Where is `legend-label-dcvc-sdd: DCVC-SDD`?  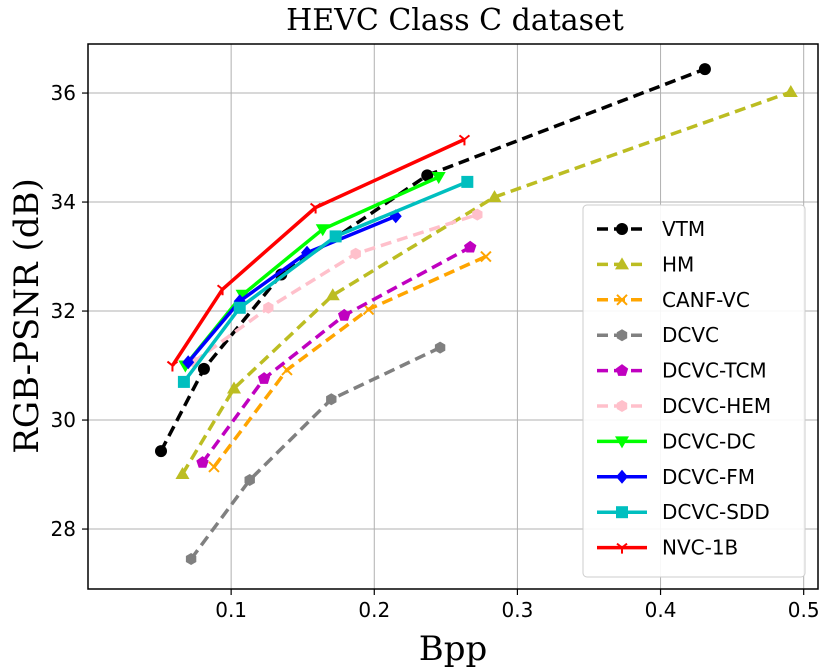 legend-label-dcvc-sdd: DCVC-SDD is located at coordinates (716, 512).